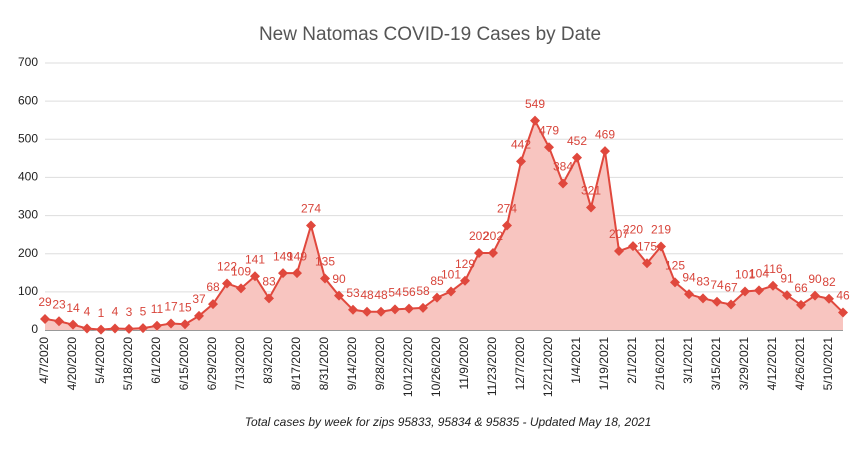 The width and height of the screenshot is (858, 454). Describe the element at coordinates (717, 285) in the screenshot. I see `value-label: 74` at that location.